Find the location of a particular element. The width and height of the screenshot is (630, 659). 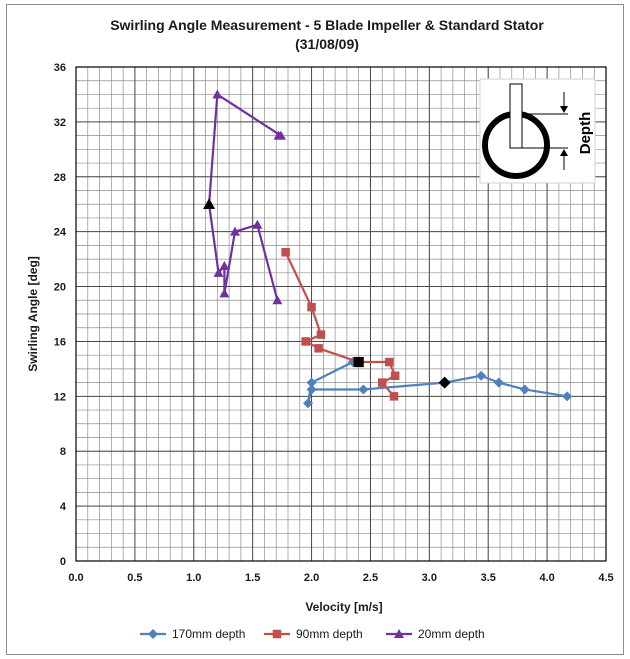

legend-item: 20mm depth is located at coordinates (435, 634).